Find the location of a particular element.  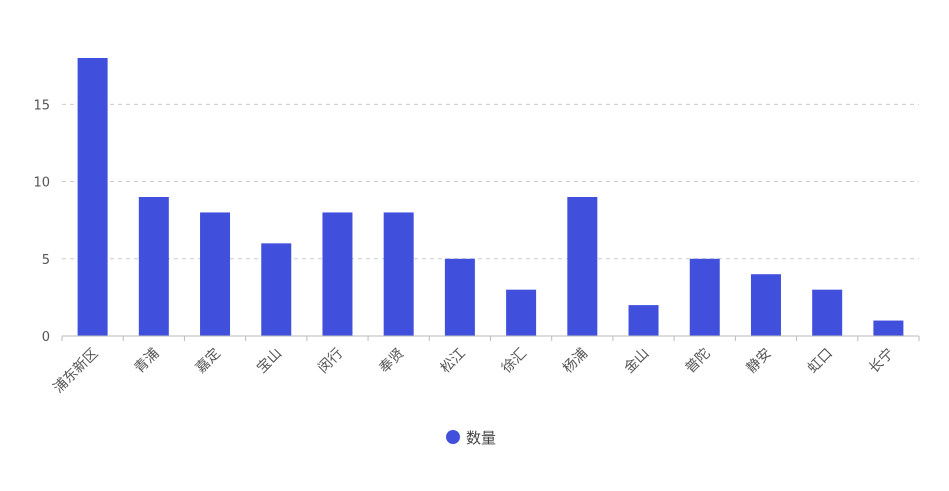

x-tick-label: 松江 is located at coordinates (453, 361).